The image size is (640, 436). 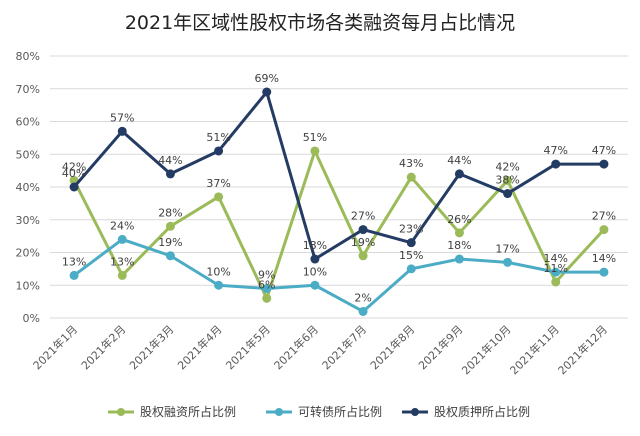 What do you see at coordinates (534, 349) in the screenshot?
I see `x-tick-label: 2021年11月` at bounding box center [534, 349].